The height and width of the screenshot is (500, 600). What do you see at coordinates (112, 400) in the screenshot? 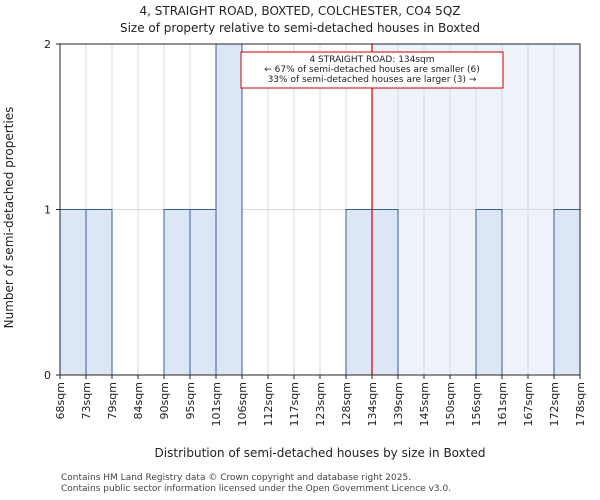
I see `x-tick-label: 79sqm` at bounding box center [112, 400].